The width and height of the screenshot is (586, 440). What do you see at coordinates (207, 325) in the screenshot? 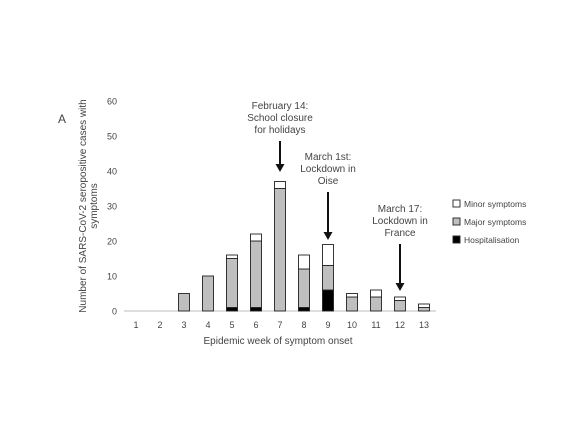
I see `x-tick-label: 4` at bounding box center [207, 325].